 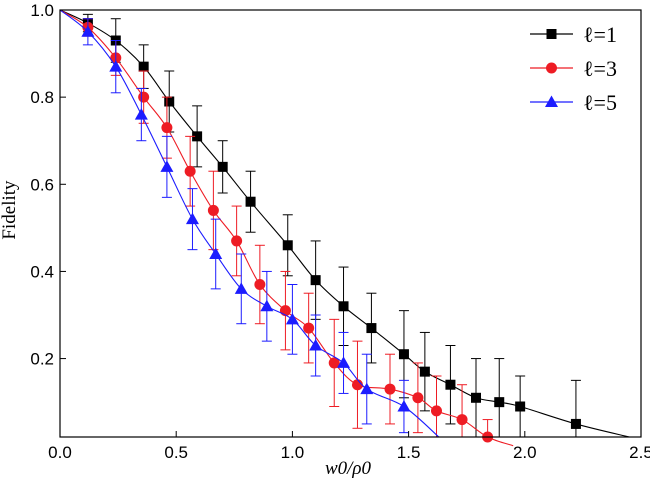 I want to click on y-tick-label: 0.2, so click(x=42, y=359).